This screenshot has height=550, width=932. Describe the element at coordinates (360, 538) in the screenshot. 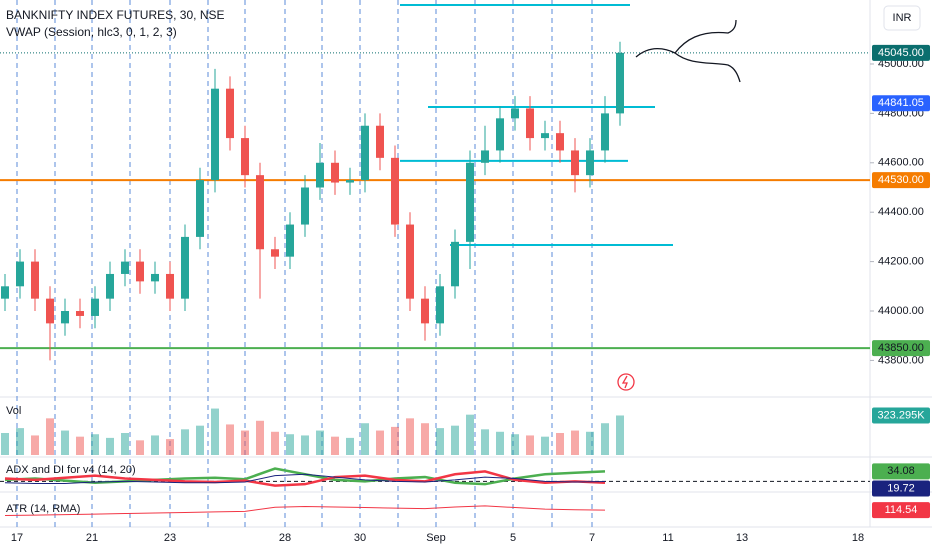

I see `x-tick-label: 30` at that location.